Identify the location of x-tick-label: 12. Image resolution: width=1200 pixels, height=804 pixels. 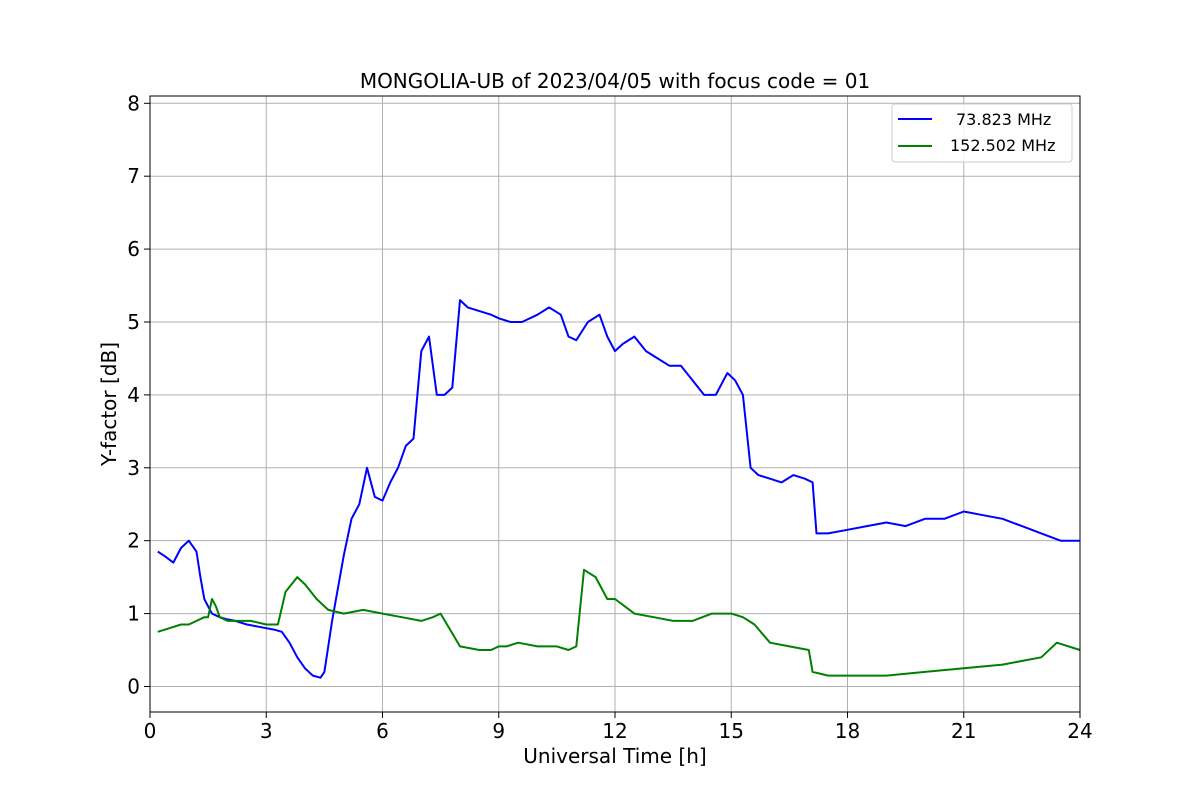
(614, 731).